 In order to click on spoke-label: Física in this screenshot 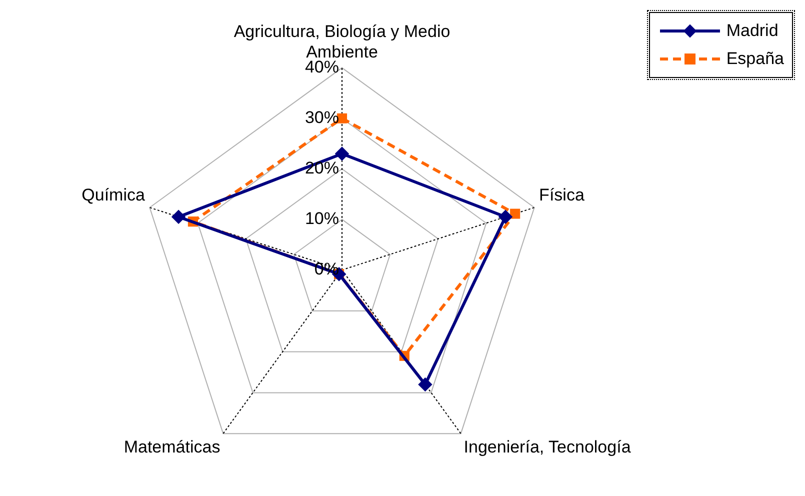, I will do `click(562, 194)`.